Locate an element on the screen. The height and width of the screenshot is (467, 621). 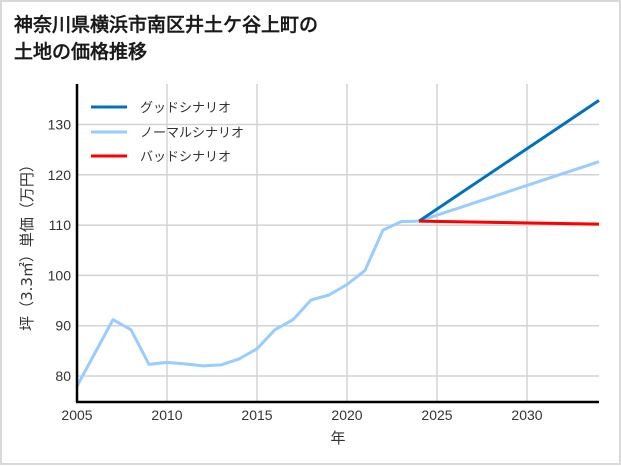
x-tick-label: 2005 is located at coordinates (76, 415).